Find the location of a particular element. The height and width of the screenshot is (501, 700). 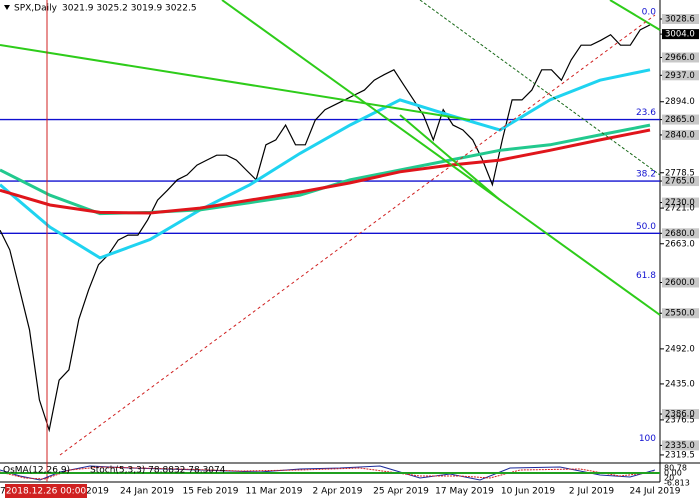

date-label: 2 Jul 2019 is located at coordinates (591, 492).